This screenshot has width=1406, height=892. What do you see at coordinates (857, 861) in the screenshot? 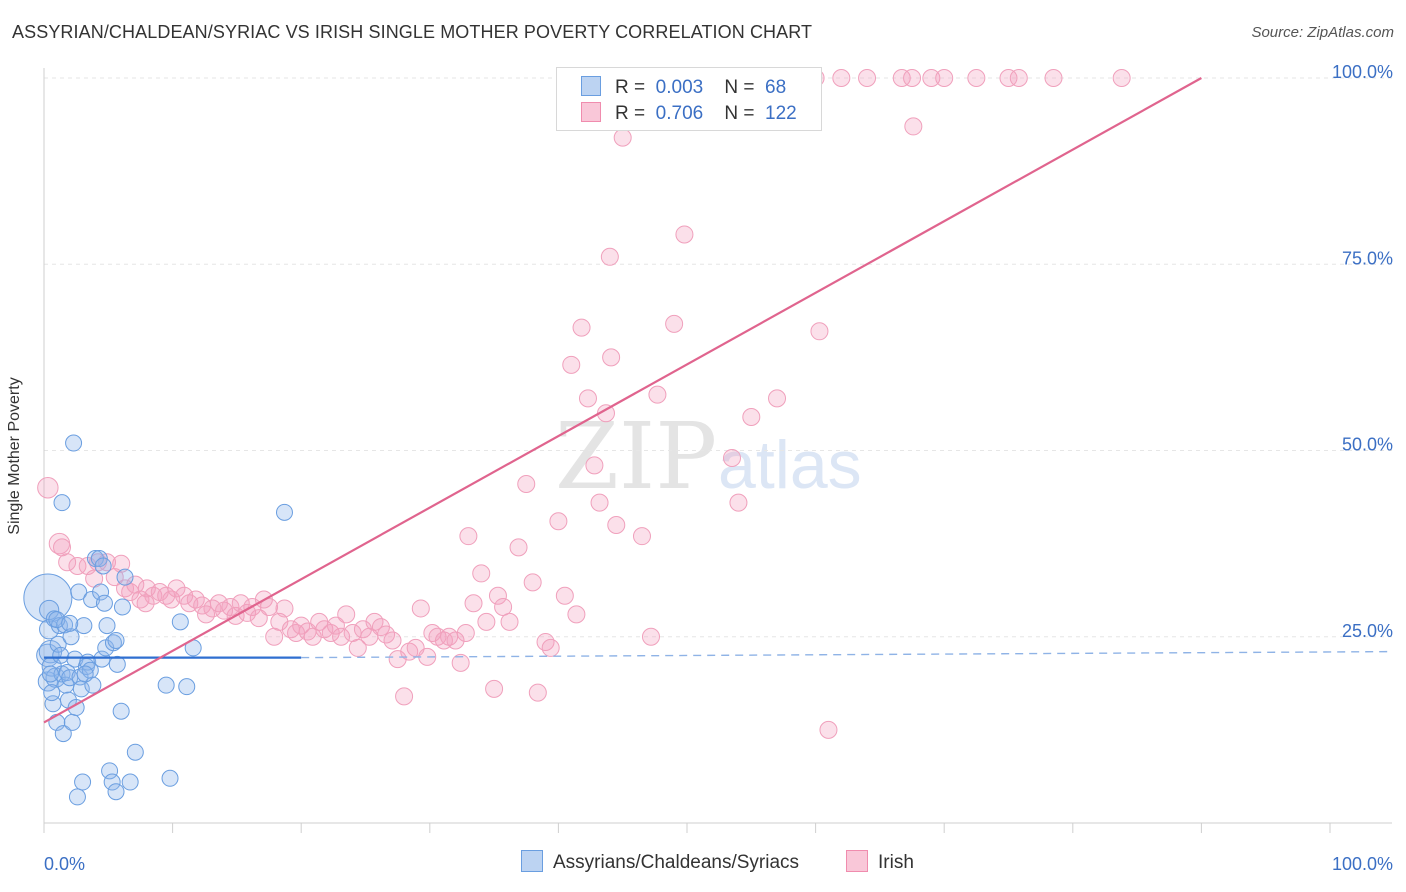
I see `bottom-legend-swatch-irish` at bounding box center [857, 861].